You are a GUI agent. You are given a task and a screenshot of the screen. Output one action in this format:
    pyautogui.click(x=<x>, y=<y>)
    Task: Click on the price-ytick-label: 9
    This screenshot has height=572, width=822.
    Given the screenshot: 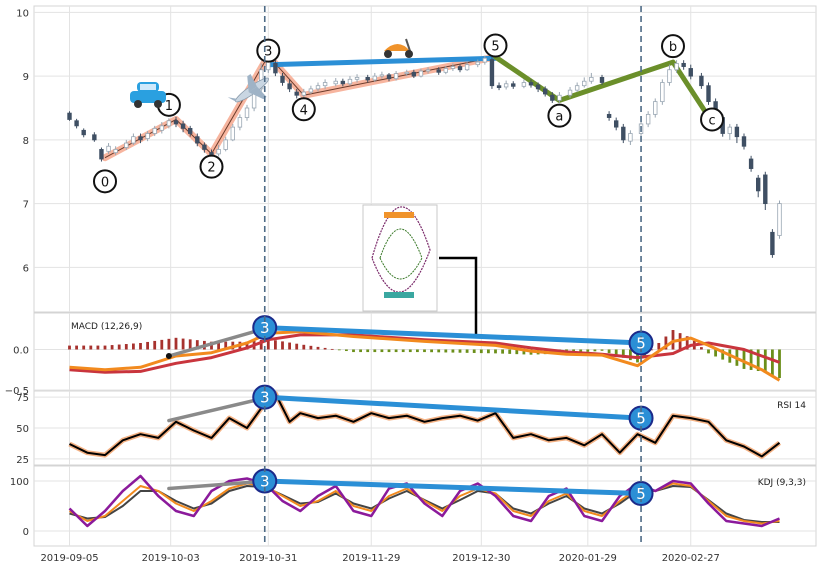 What is the action you would take?
    pyautogui.click(x=26, y=77)
    